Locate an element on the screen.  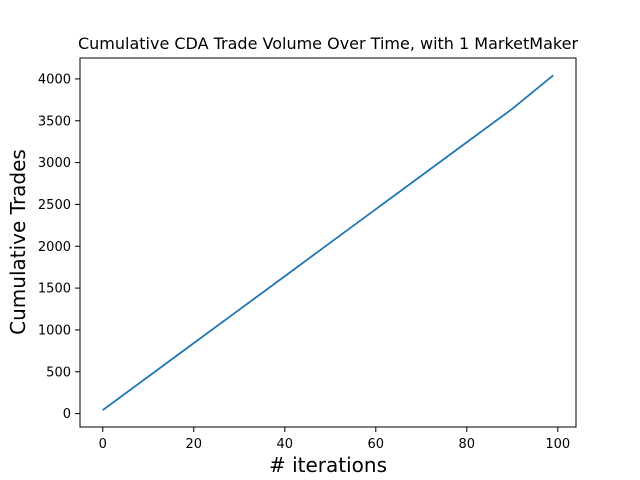
y-axis-label: Cumulative Trades is located at coordinates (18, 242).